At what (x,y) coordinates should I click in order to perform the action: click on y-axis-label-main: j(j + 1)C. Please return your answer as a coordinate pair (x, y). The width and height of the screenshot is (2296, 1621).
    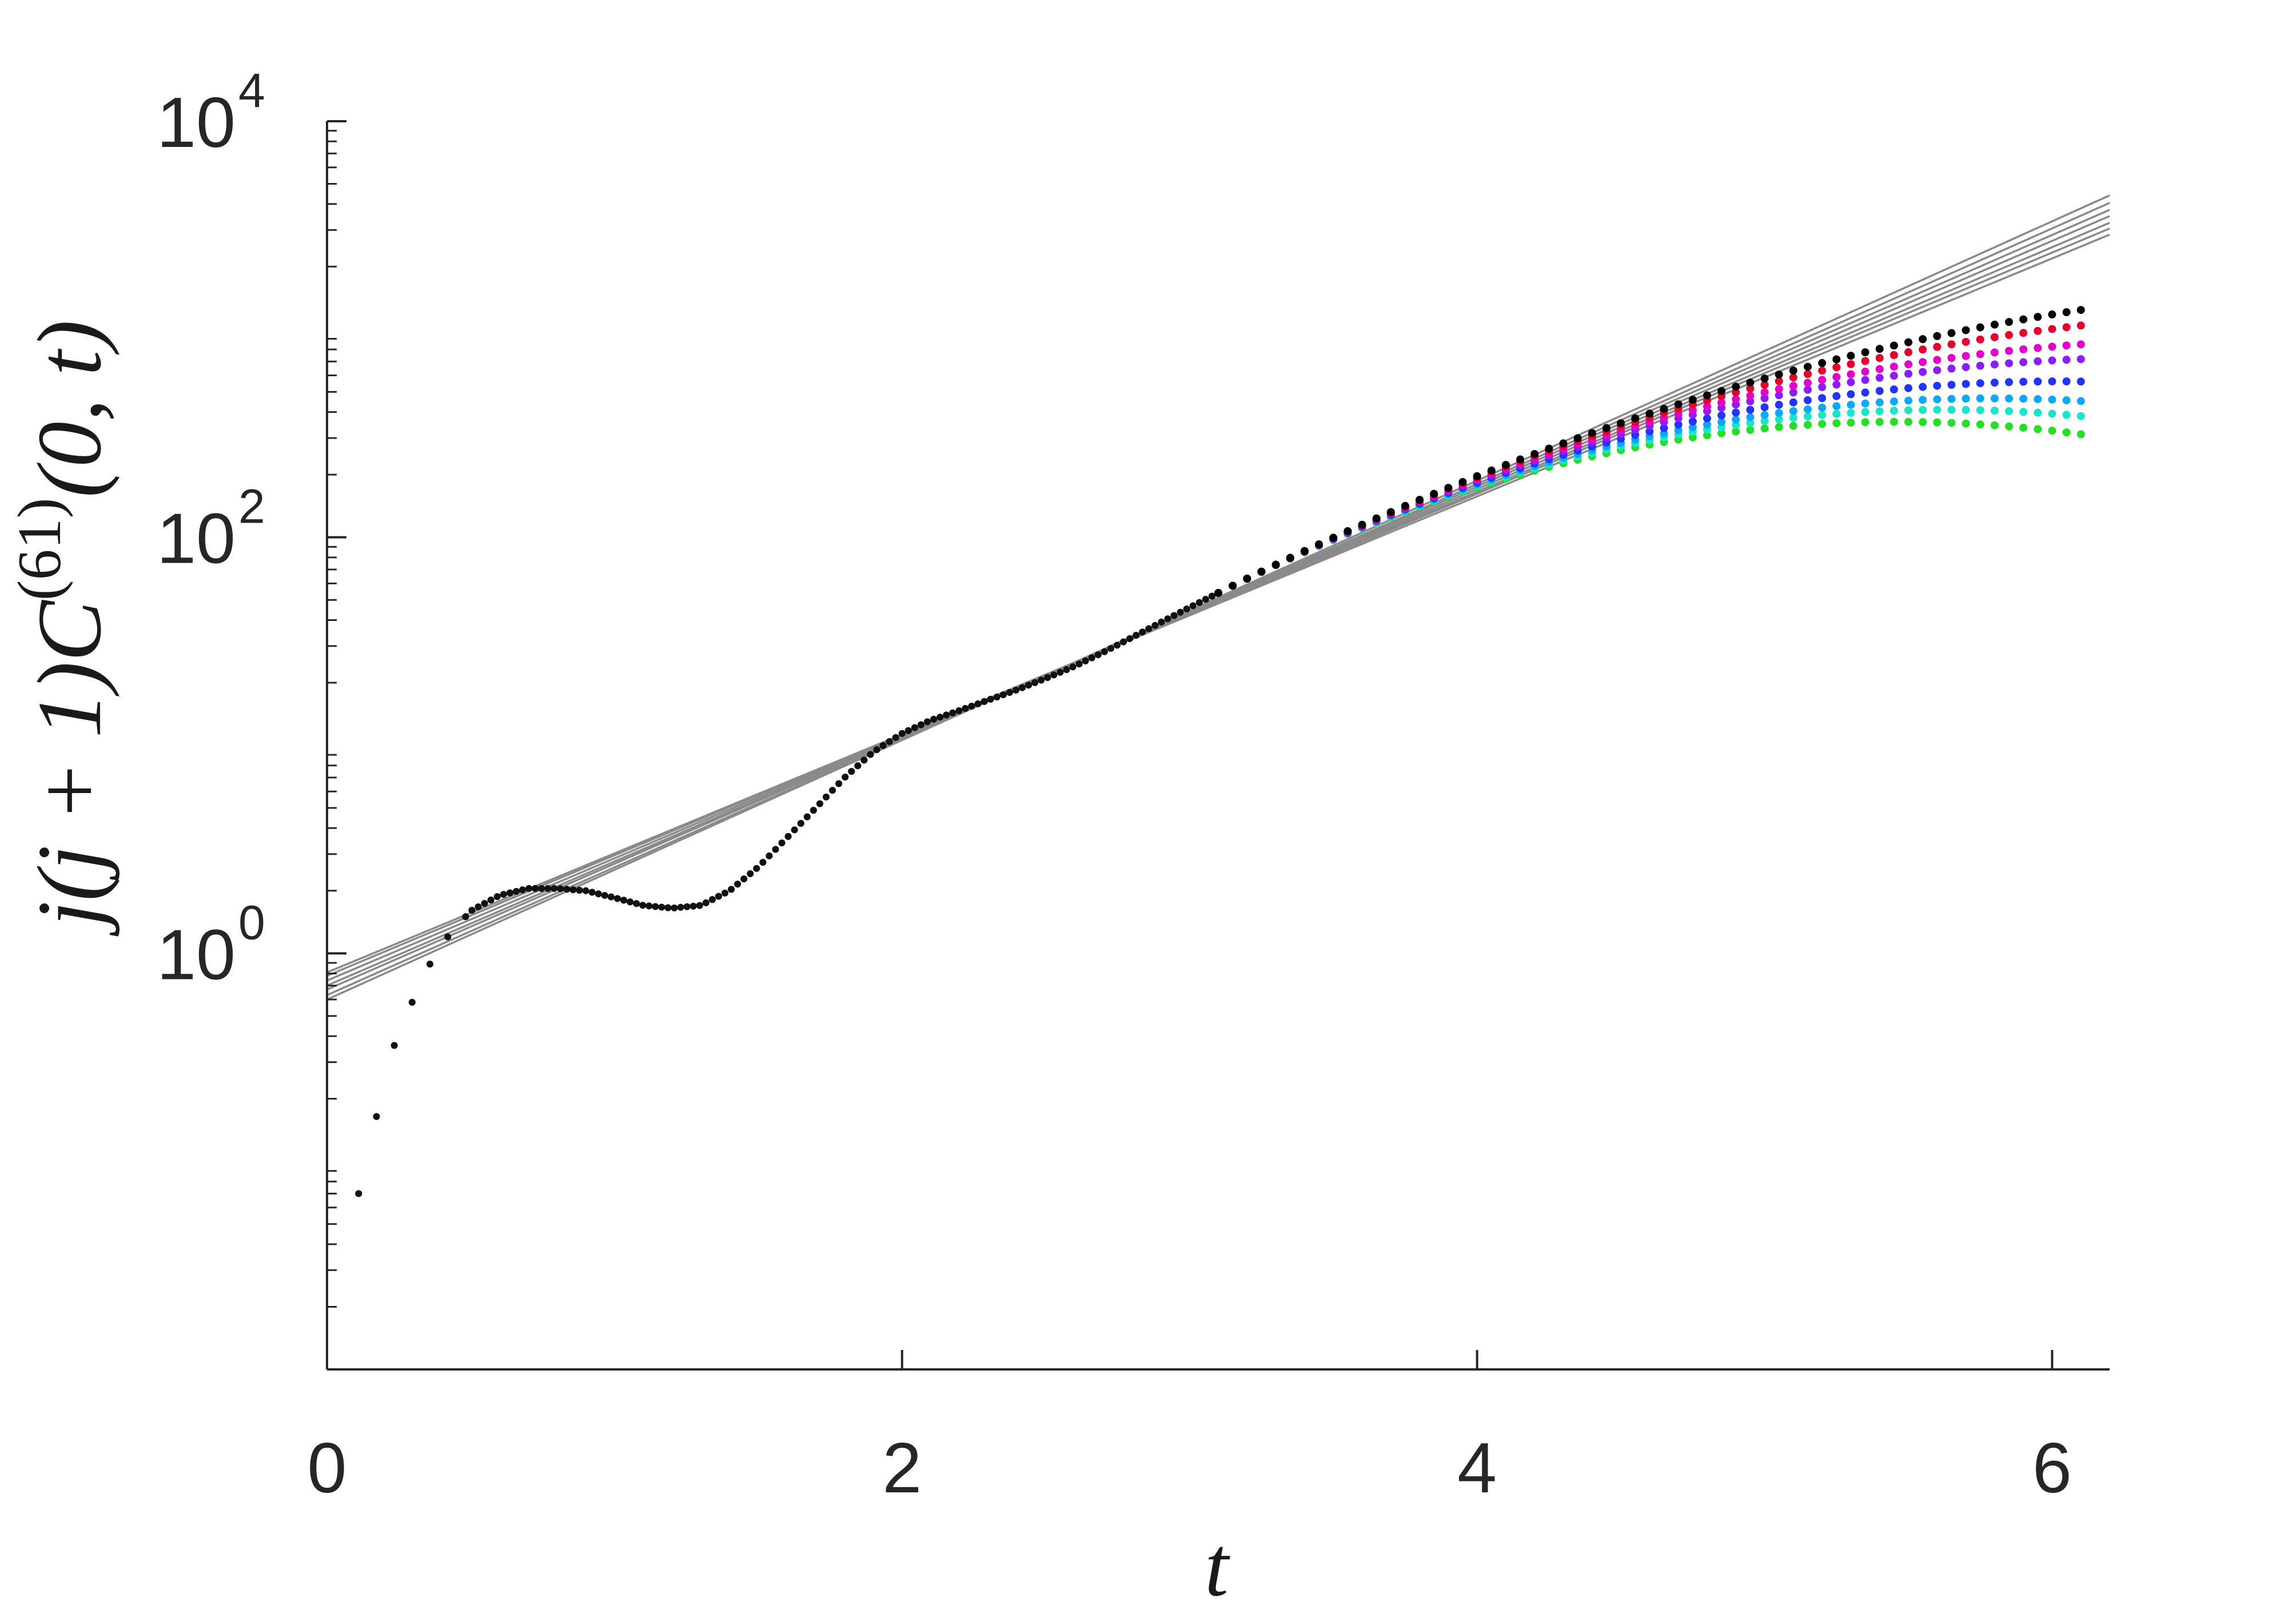
    Looking at the image, I should click on (69, 768).